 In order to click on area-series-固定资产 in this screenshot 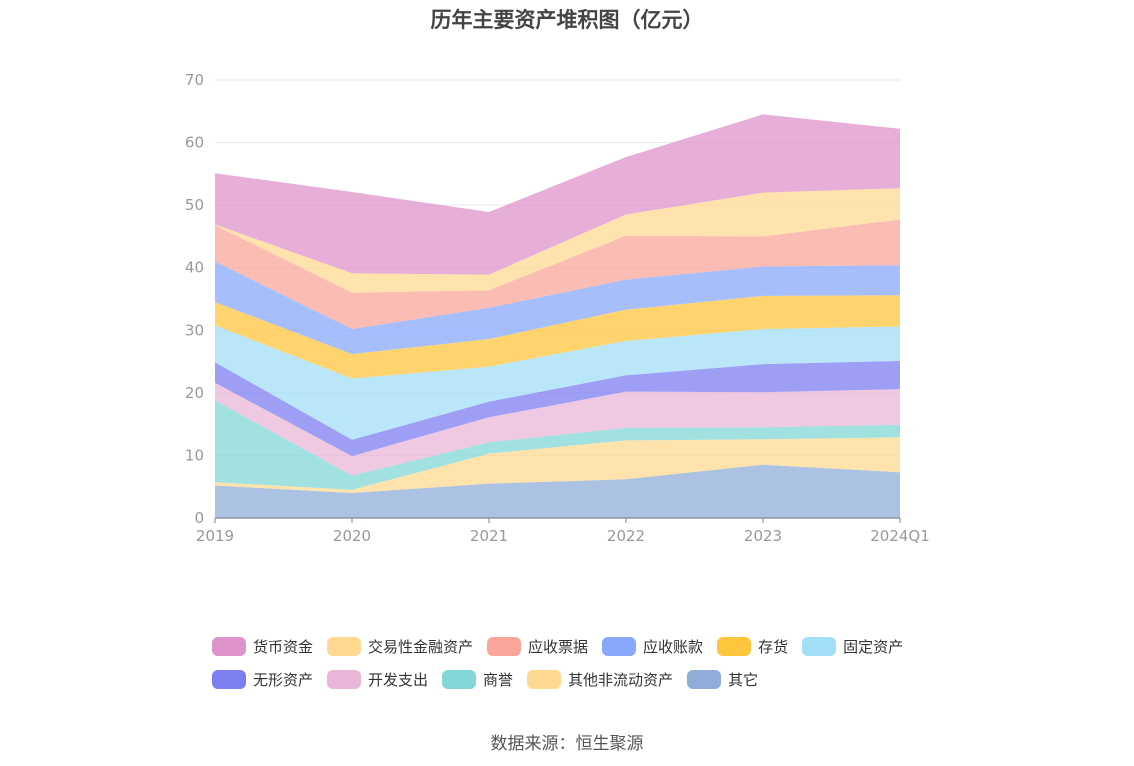, I will do `click(557, 382)`.